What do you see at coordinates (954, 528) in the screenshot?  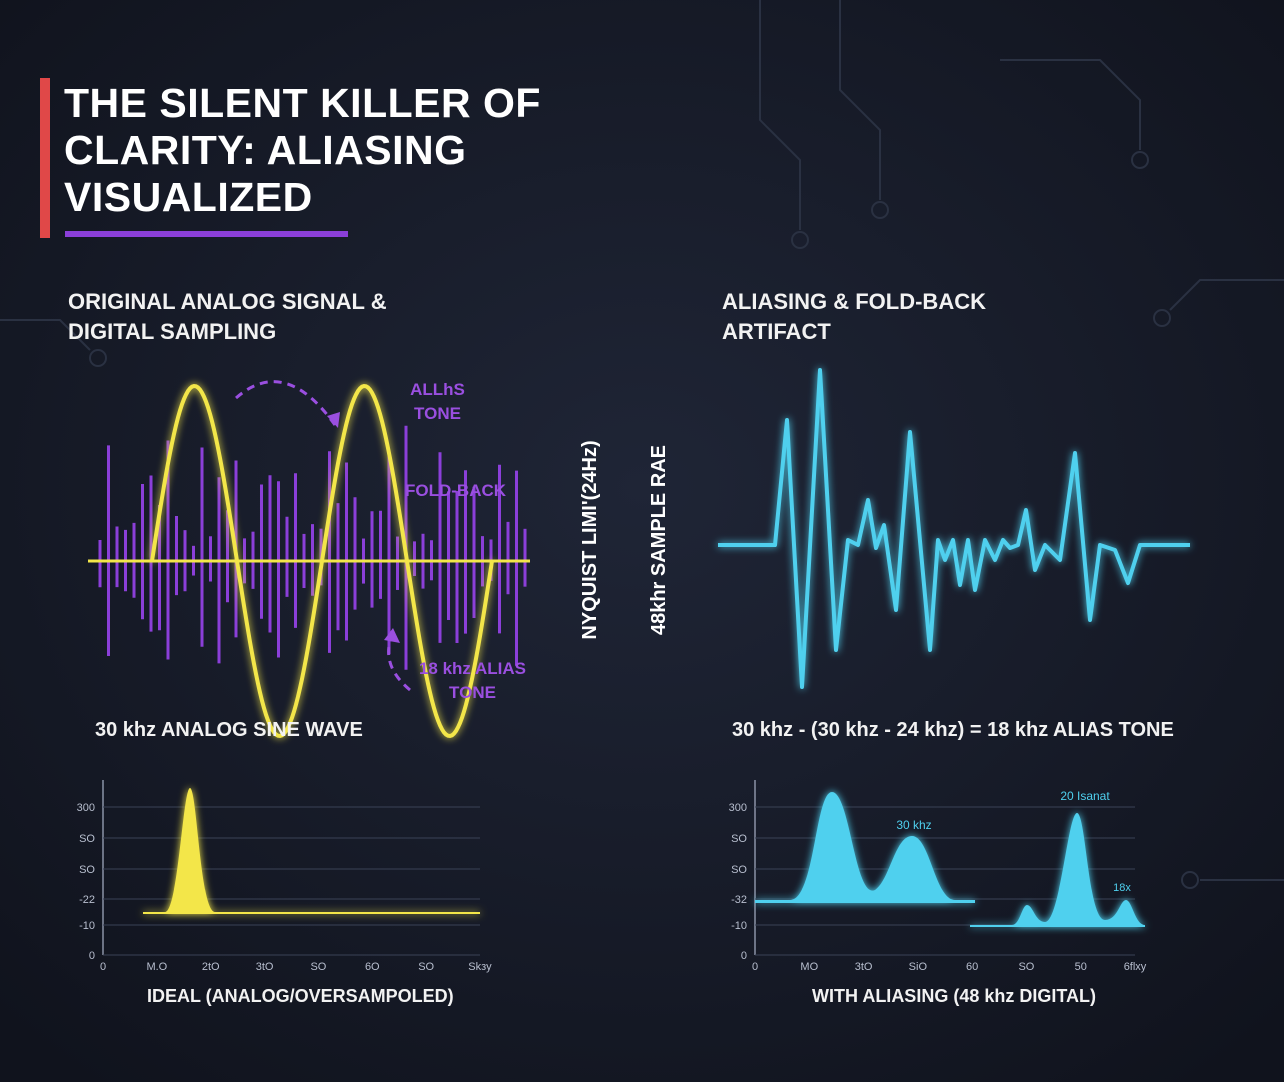 I see `aliased-wave` at bounding box center [954, 528].